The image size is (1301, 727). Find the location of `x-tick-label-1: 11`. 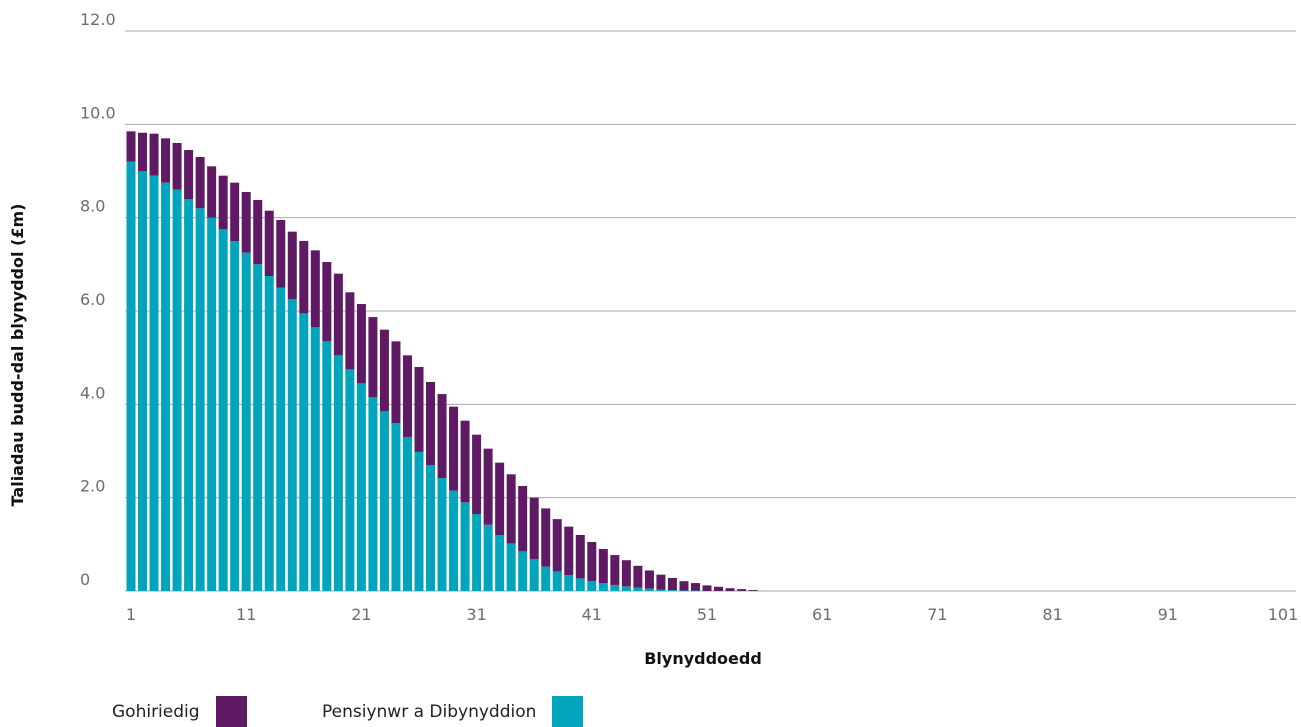

x-tick-label-1: 11 is located at coordinates (246, 614).